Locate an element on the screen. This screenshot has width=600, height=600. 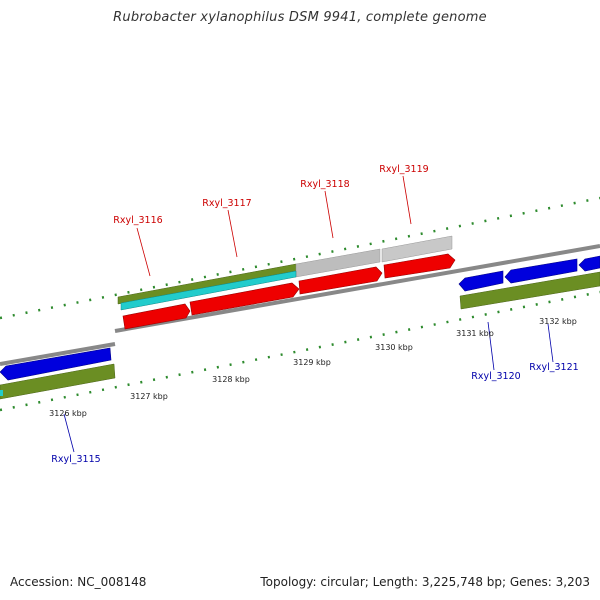
cyan-track-middle is located at coordinates (208, 290).